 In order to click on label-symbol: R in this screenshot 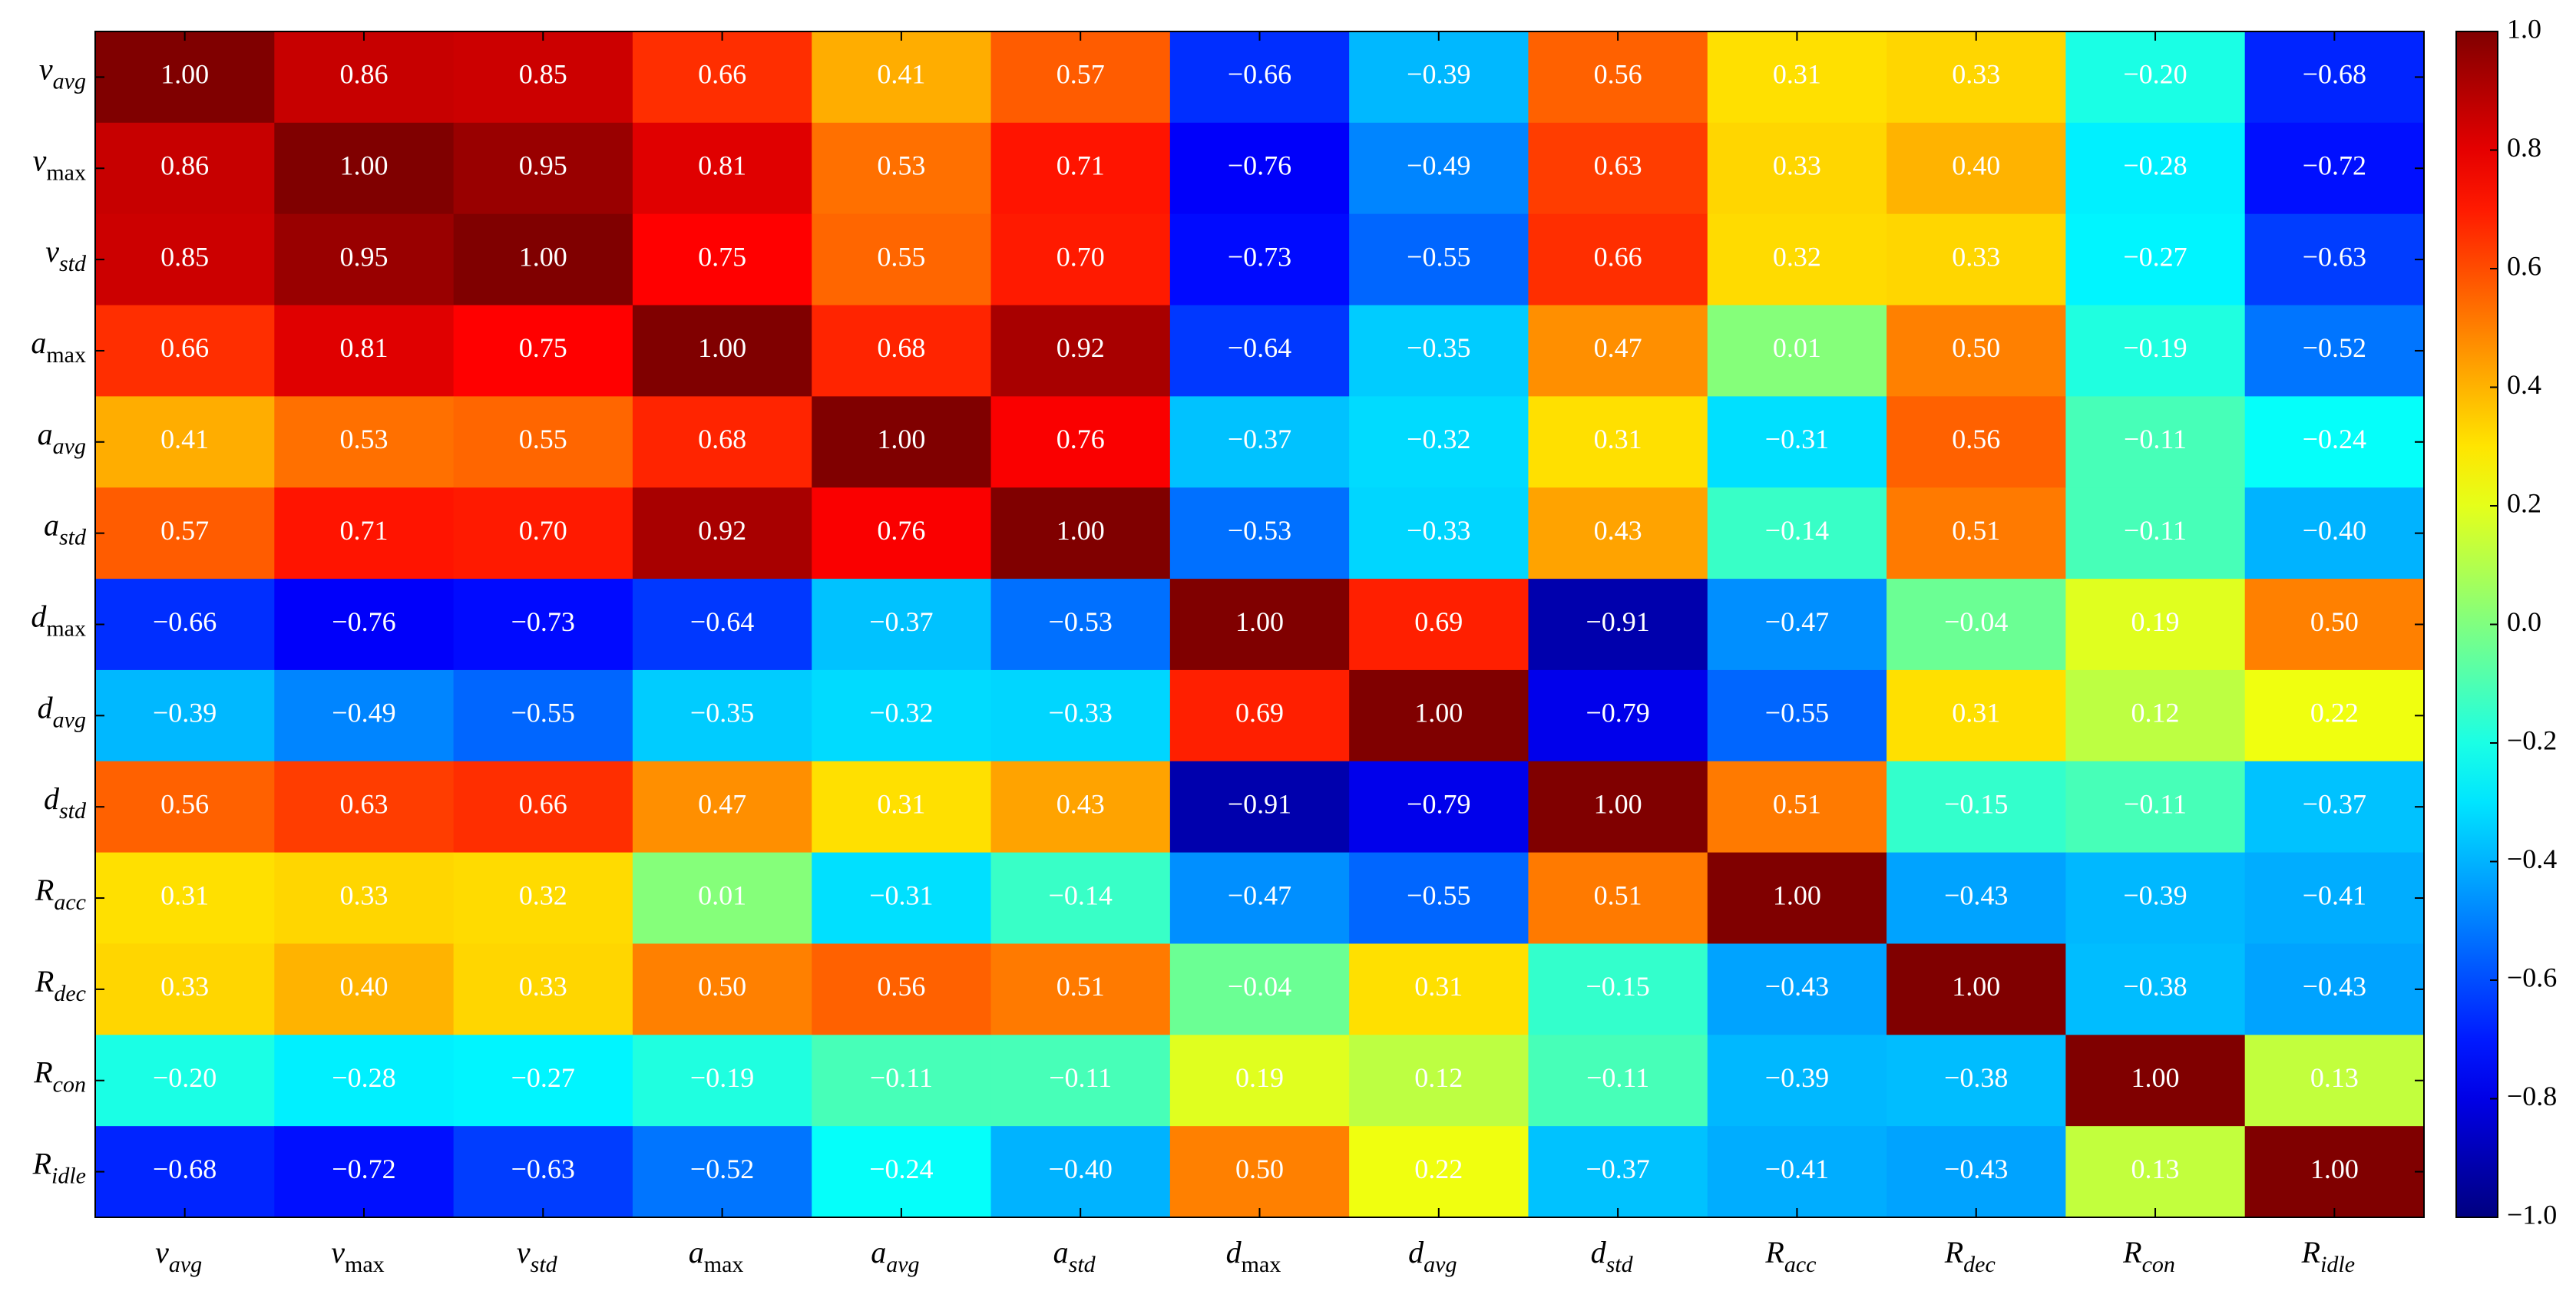, I will do `click(44, 982)`.